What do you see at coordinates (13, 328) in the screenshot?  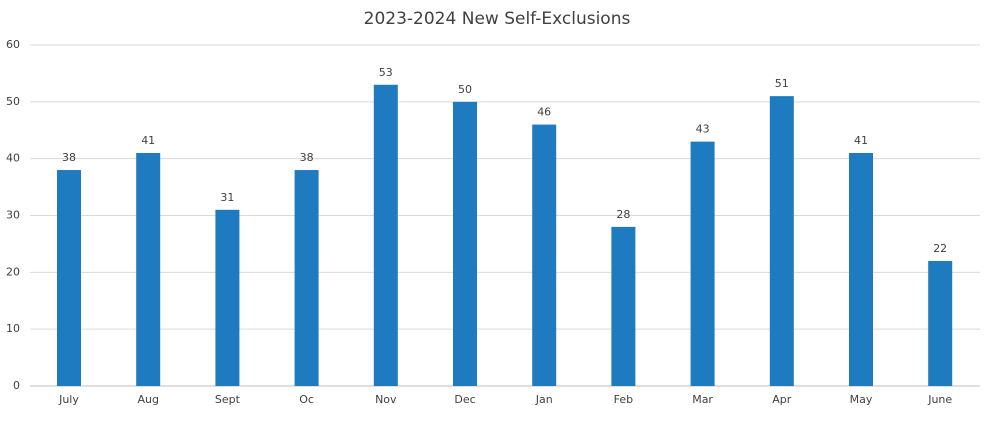 I see `y-tick-label: 10` at bounding box center [13, 328].